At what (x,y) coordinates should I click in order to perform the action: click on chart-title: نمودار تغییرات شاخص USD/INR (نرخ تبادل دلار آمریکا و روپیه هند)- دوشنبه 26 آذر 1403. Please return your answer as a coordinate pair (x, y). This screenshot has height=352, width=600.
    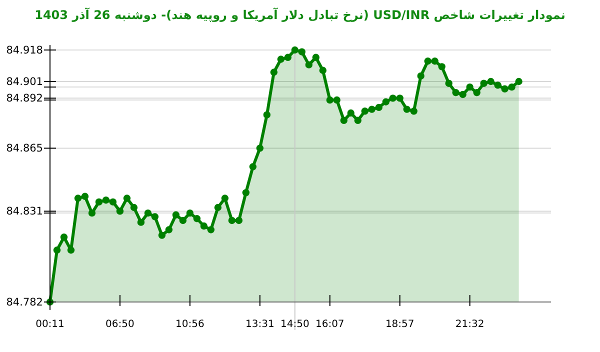
    Looking at the image, I should click on (300, 14).